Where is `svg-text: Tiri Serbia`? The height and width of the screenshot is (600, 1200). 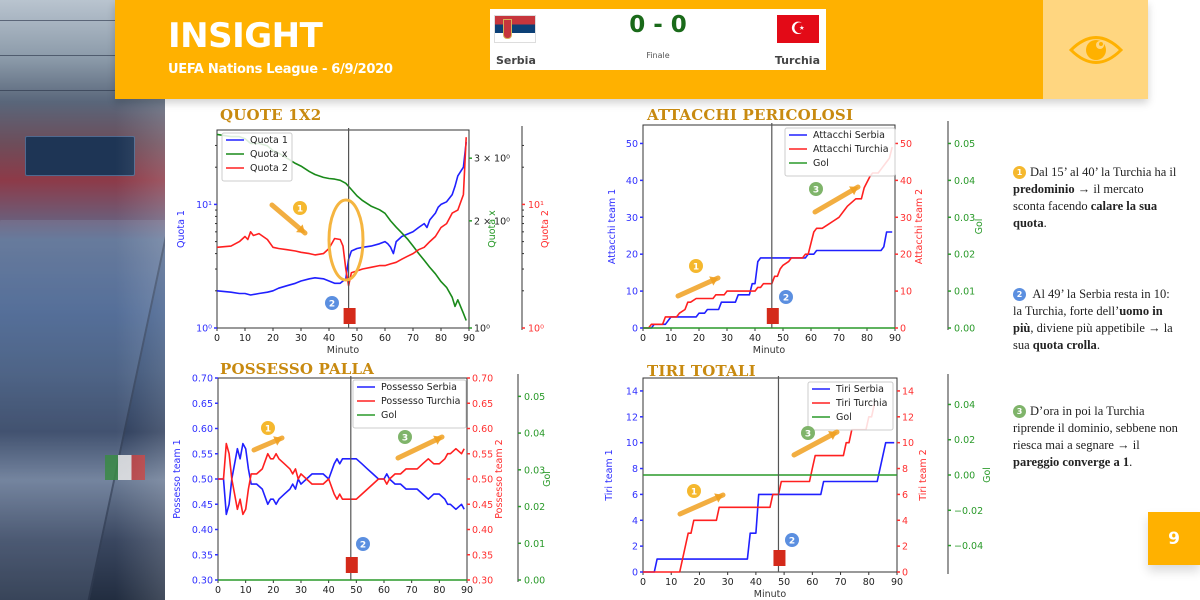 svg-text: Tiri Serbia is located at coordinates (859, 389).